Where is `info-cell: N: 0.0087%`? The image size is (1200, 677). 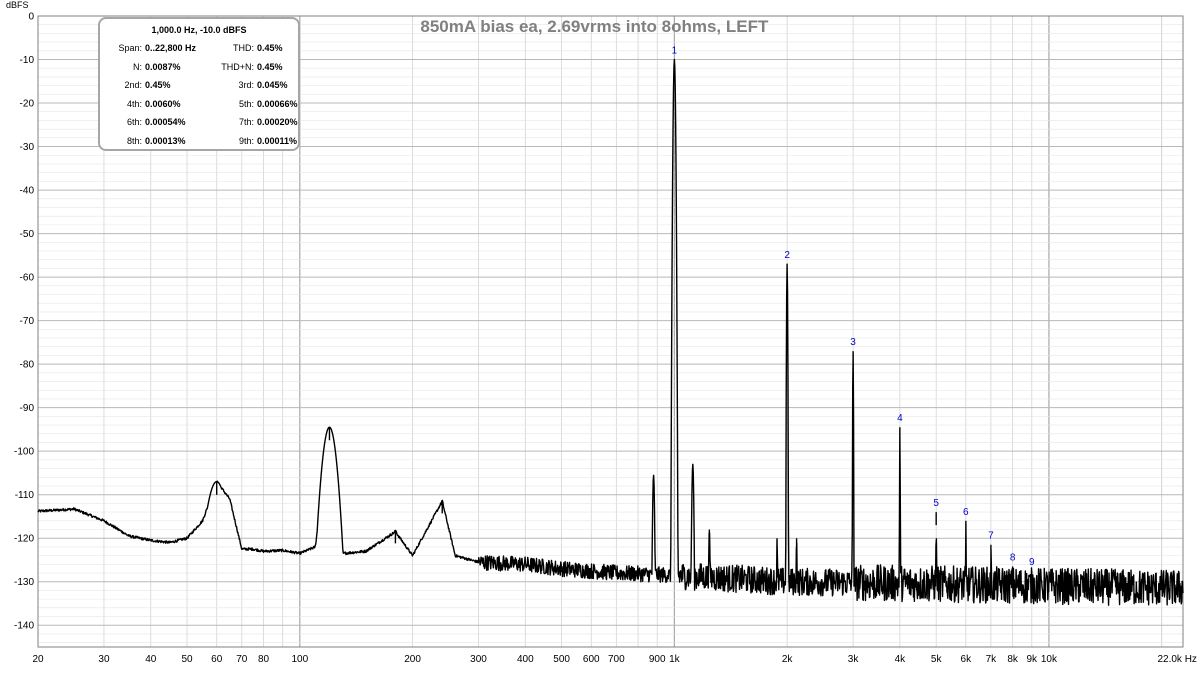
info-cell: N: 0.0087% is located at coordinates (149, 67).